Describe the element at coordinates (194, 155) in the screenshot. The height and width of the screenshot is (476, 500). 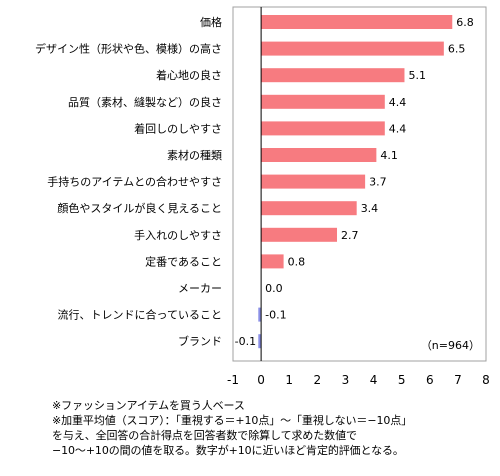
I see `category-label: 素材の種類` at that location.